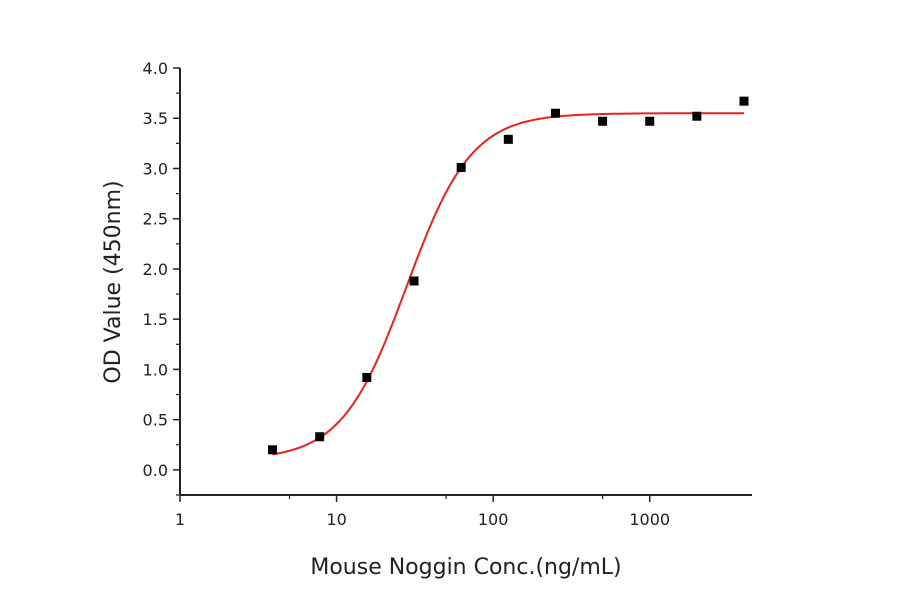 The width and height of the screenshot is (900, 598). What do you see at coordinates (155, 269) in the screenshot?
I see `y-tick-label: 2.0` at bounding box center [155, 269].